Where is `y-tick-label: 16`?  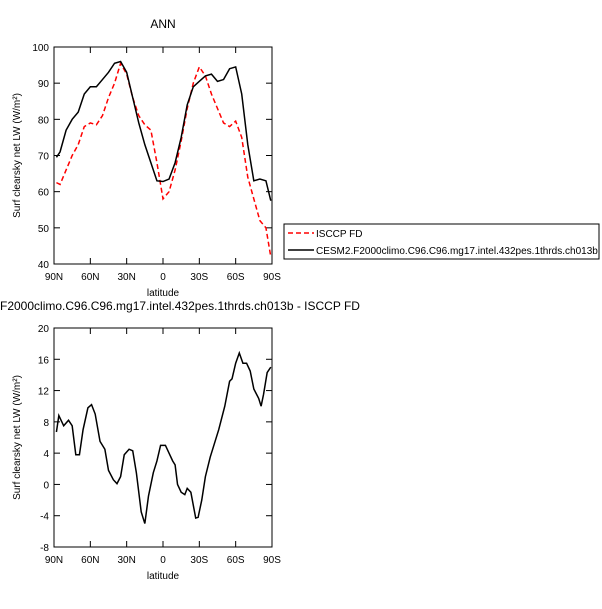 y-tick-label: 16 is located at coordinates (44, 360).